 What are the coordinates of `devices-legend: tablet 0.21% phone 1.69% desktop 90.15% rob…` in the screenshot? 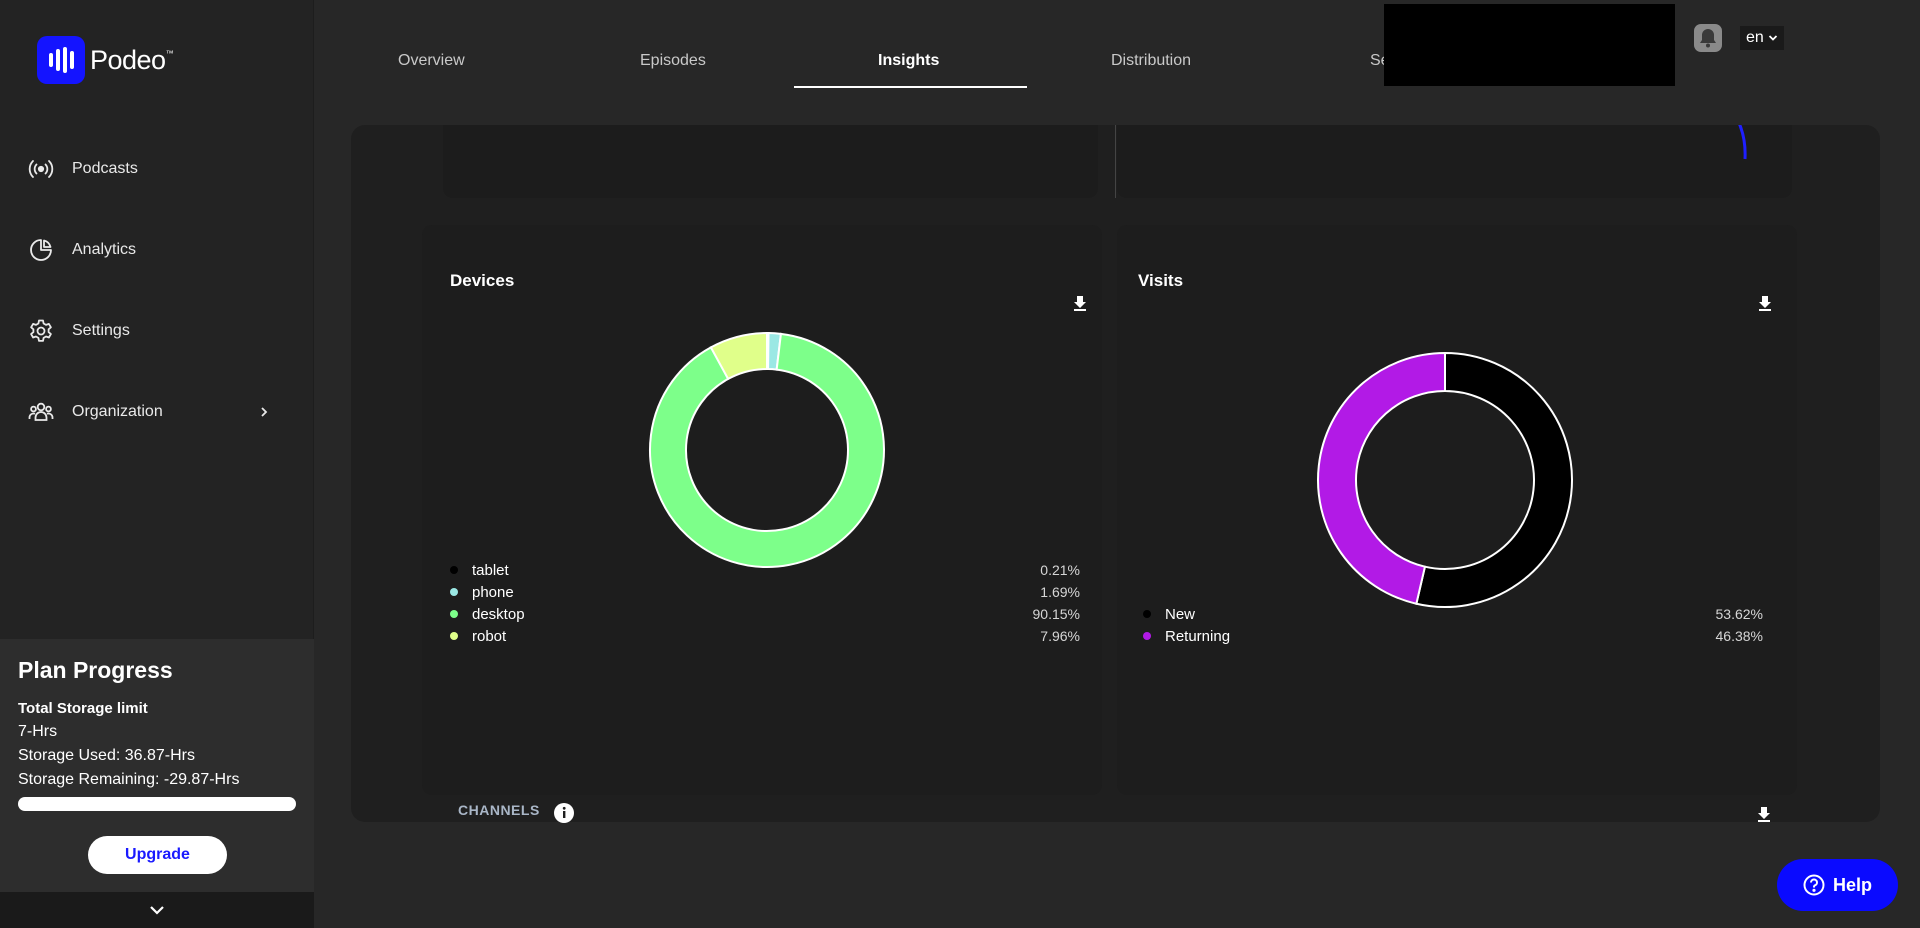 It's located at (765, 603).